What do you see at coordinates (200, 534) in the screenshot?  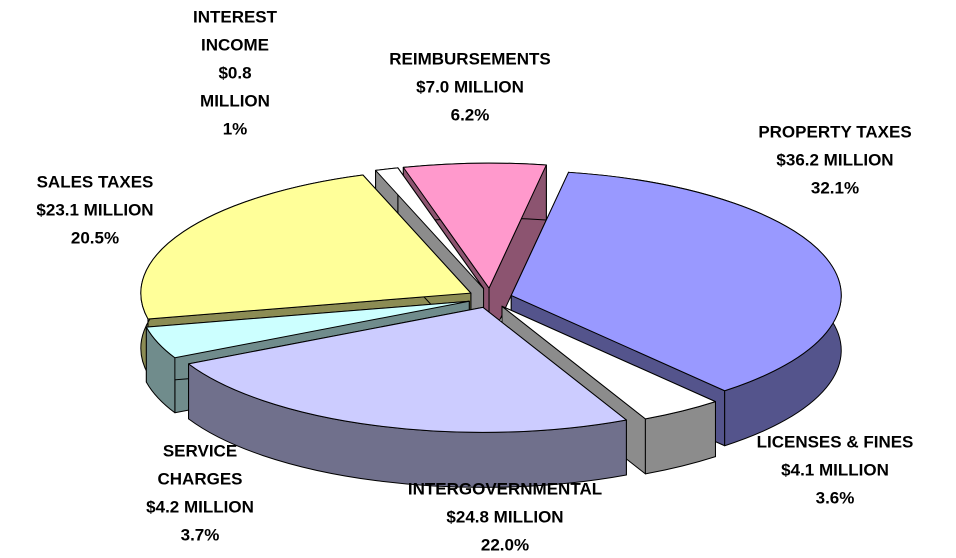 I see `value-label: 3.7%` at bounding box center [200, 534].